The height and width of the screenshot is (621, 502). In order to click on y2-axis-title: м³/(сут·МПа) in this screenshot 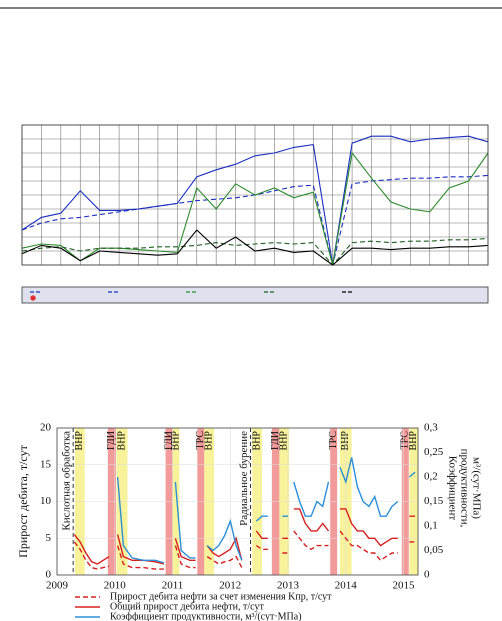, I will do `click(476, 488)`.